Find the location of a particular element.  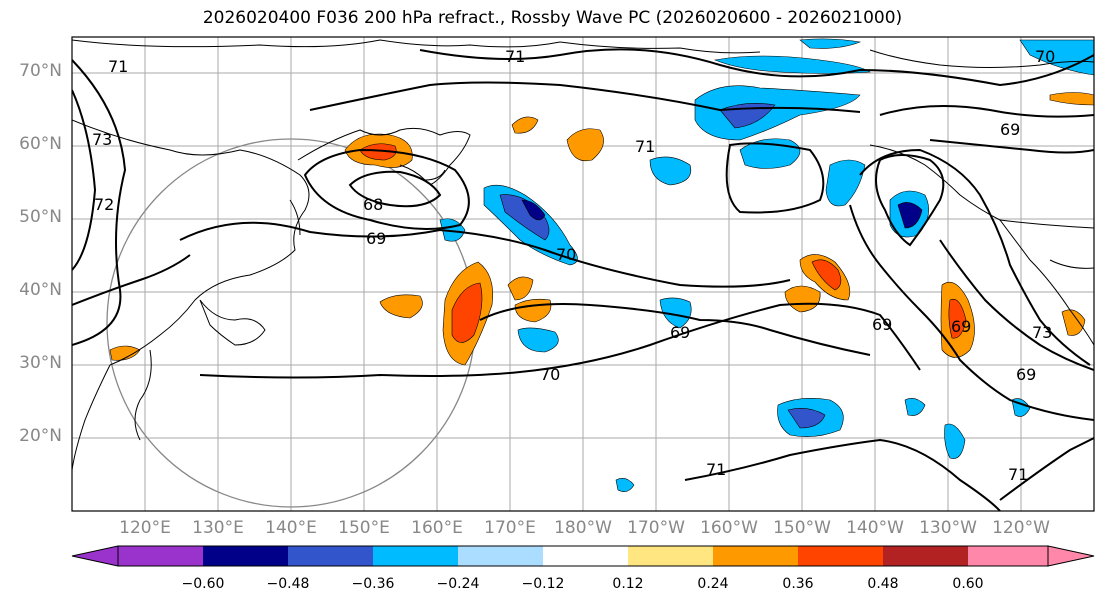

colorbar-tick-label: −0.48 is located at coordinates (288, 584).